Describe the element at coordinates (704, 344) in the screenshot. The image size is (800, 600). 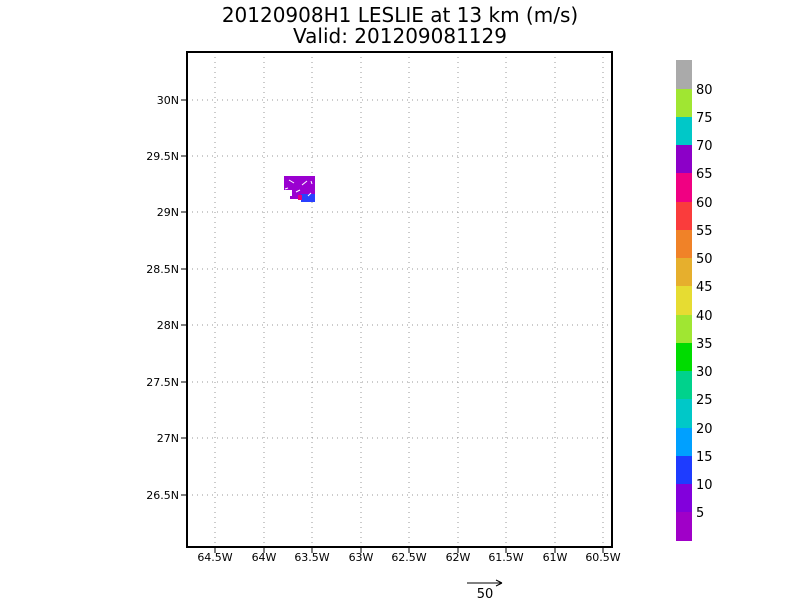
I see `colorbar-label: 35` at that location.